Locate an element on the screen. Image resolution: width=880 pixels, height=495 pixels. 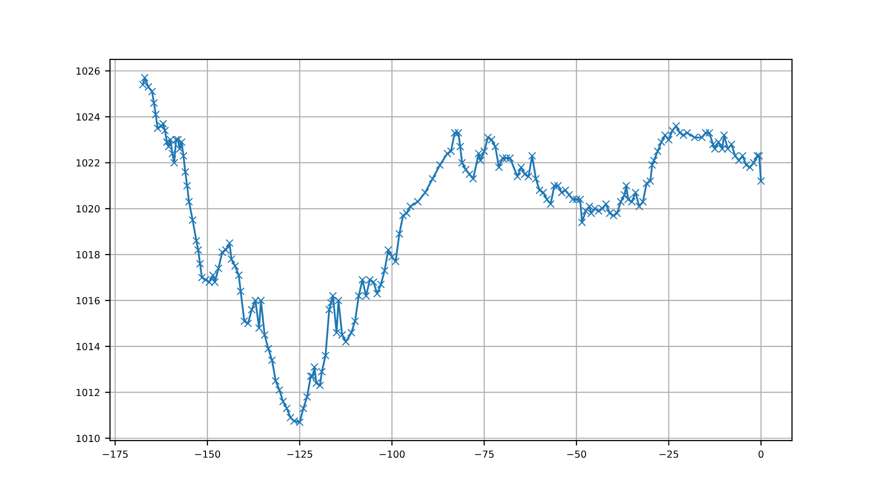
y-tick-label: 1018 is located at coordinates (88, 254).